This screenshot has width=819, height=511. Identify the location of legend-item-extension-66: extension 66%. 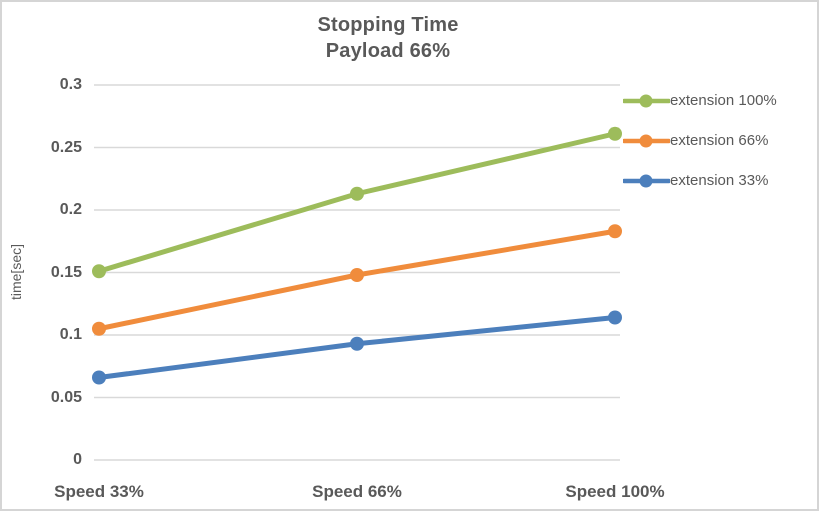
(700, 140).